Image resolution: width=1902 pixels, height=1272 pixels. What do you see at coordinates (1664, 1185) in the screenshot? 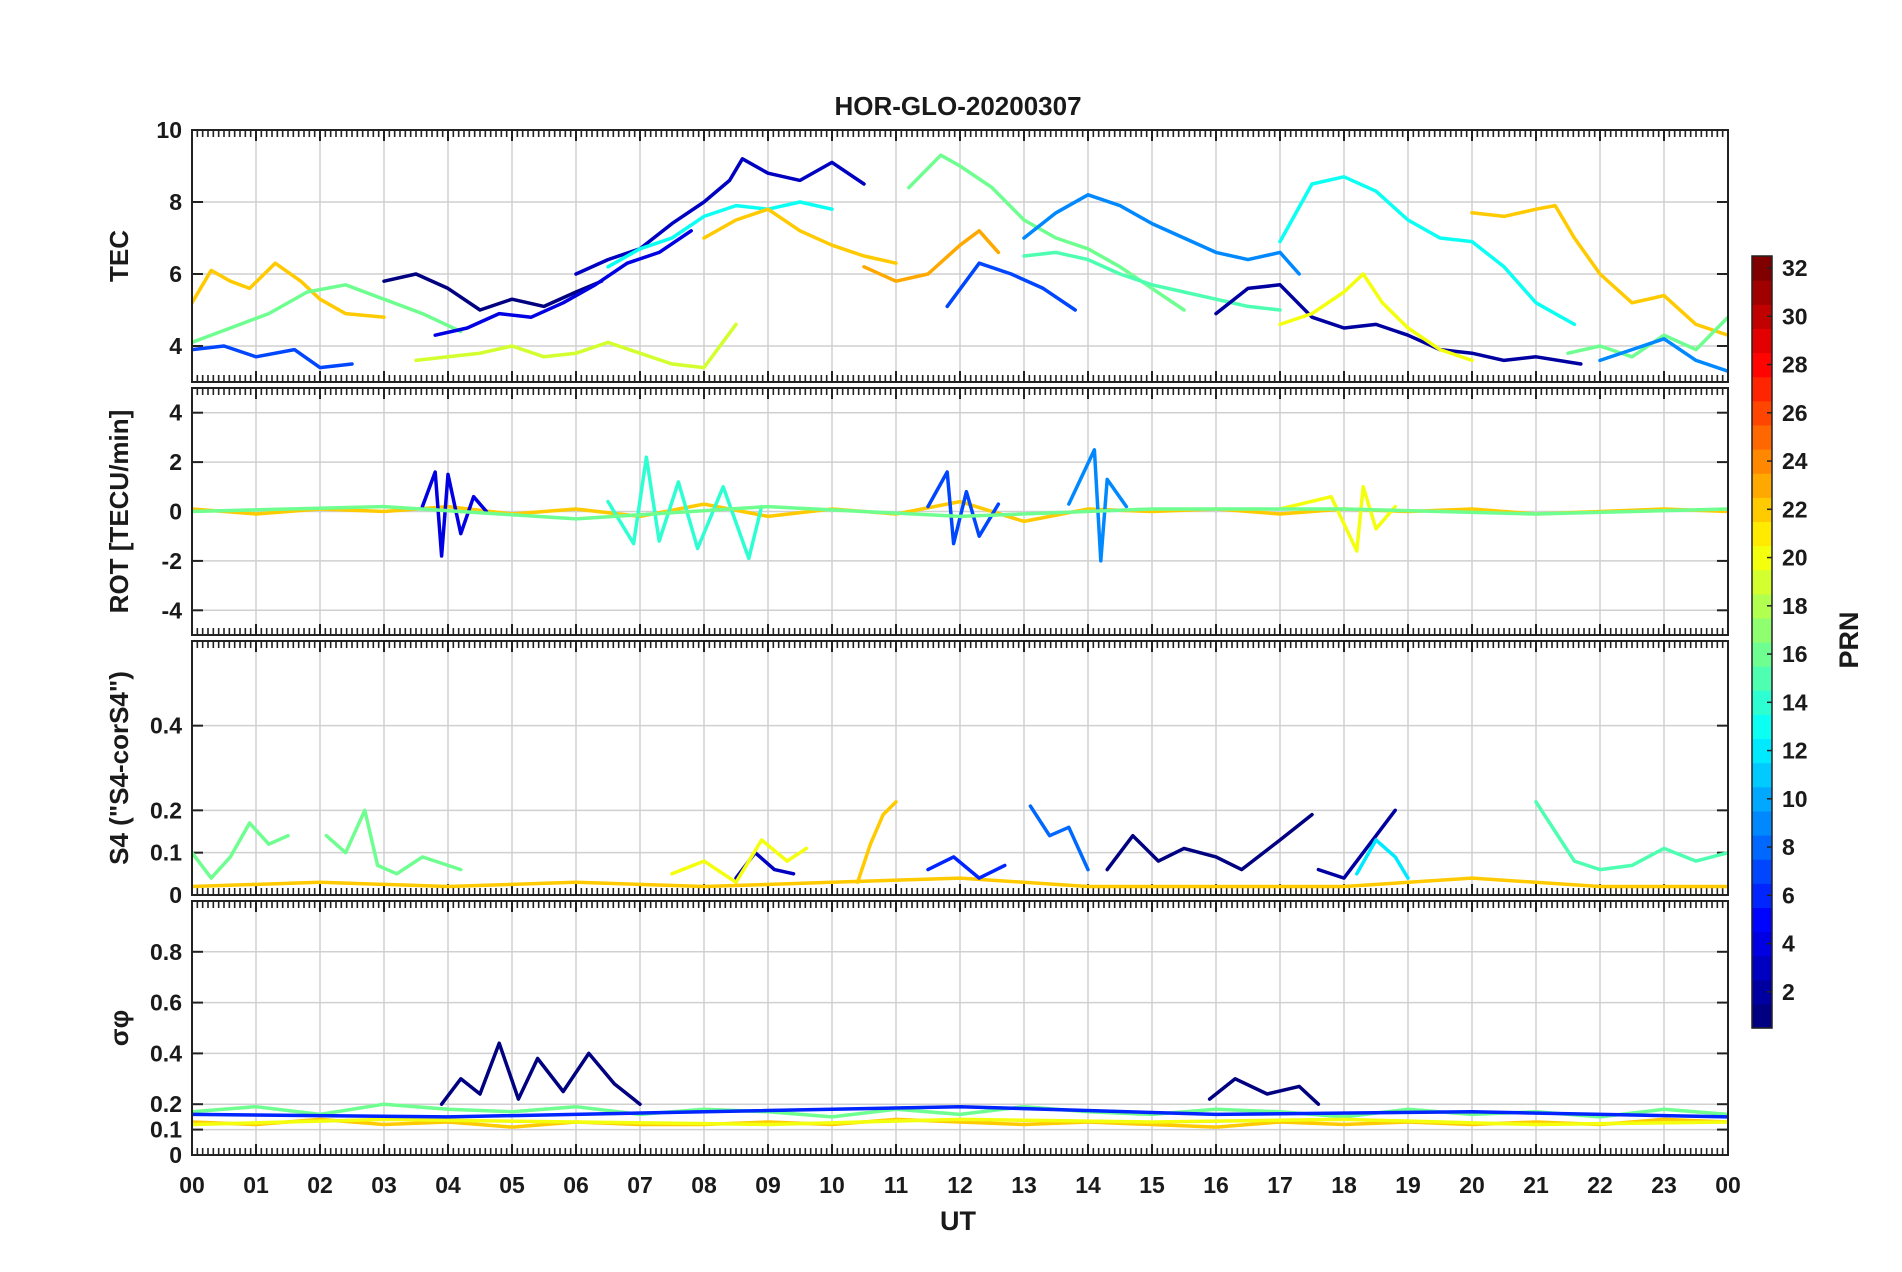
I see `x-tick-label: 23` at bounding box center [1664, 1185].